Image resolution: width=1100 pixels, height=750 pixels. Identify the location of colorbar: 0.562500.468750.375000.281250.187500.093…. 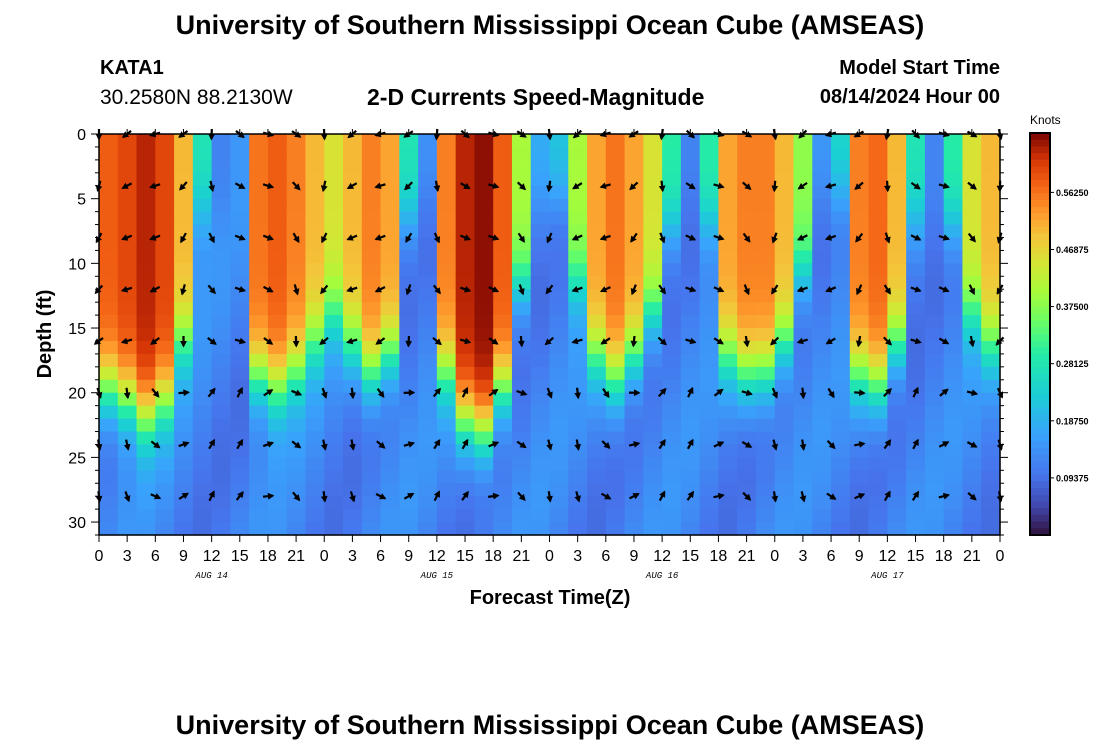
(1059, 334).